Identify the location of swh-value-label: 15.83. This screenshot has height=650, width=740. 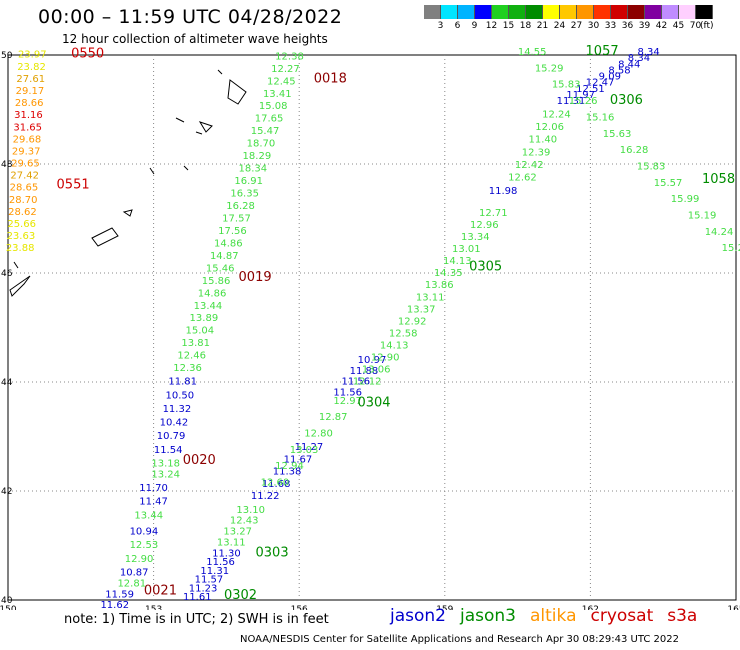
(651, 166).